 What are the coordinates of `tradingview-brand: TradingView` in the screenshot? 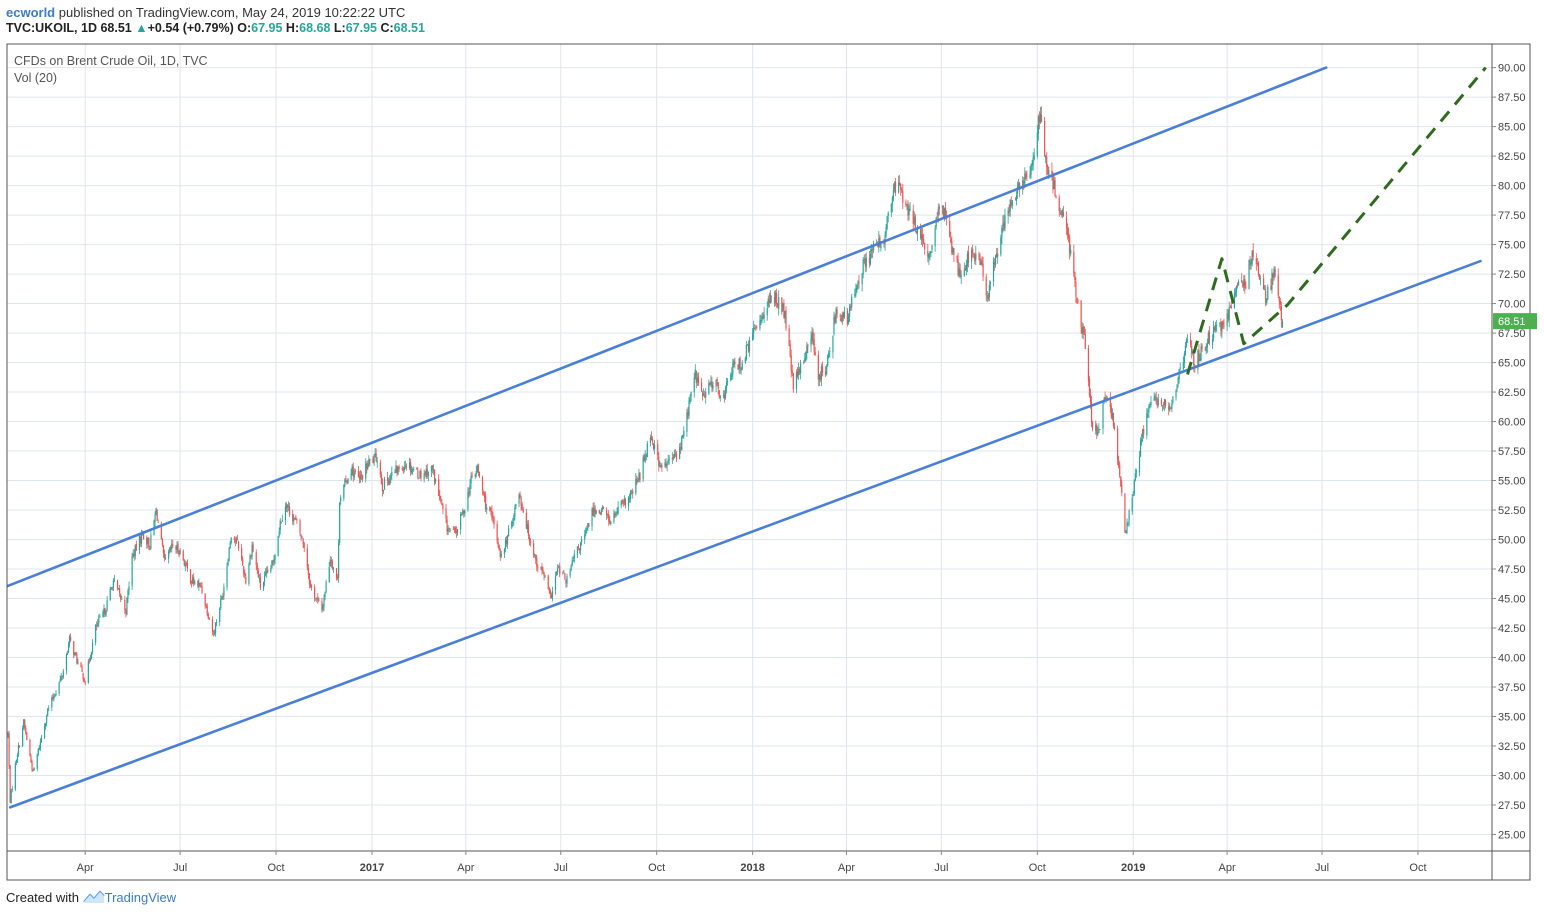 It's located at (140, 897).